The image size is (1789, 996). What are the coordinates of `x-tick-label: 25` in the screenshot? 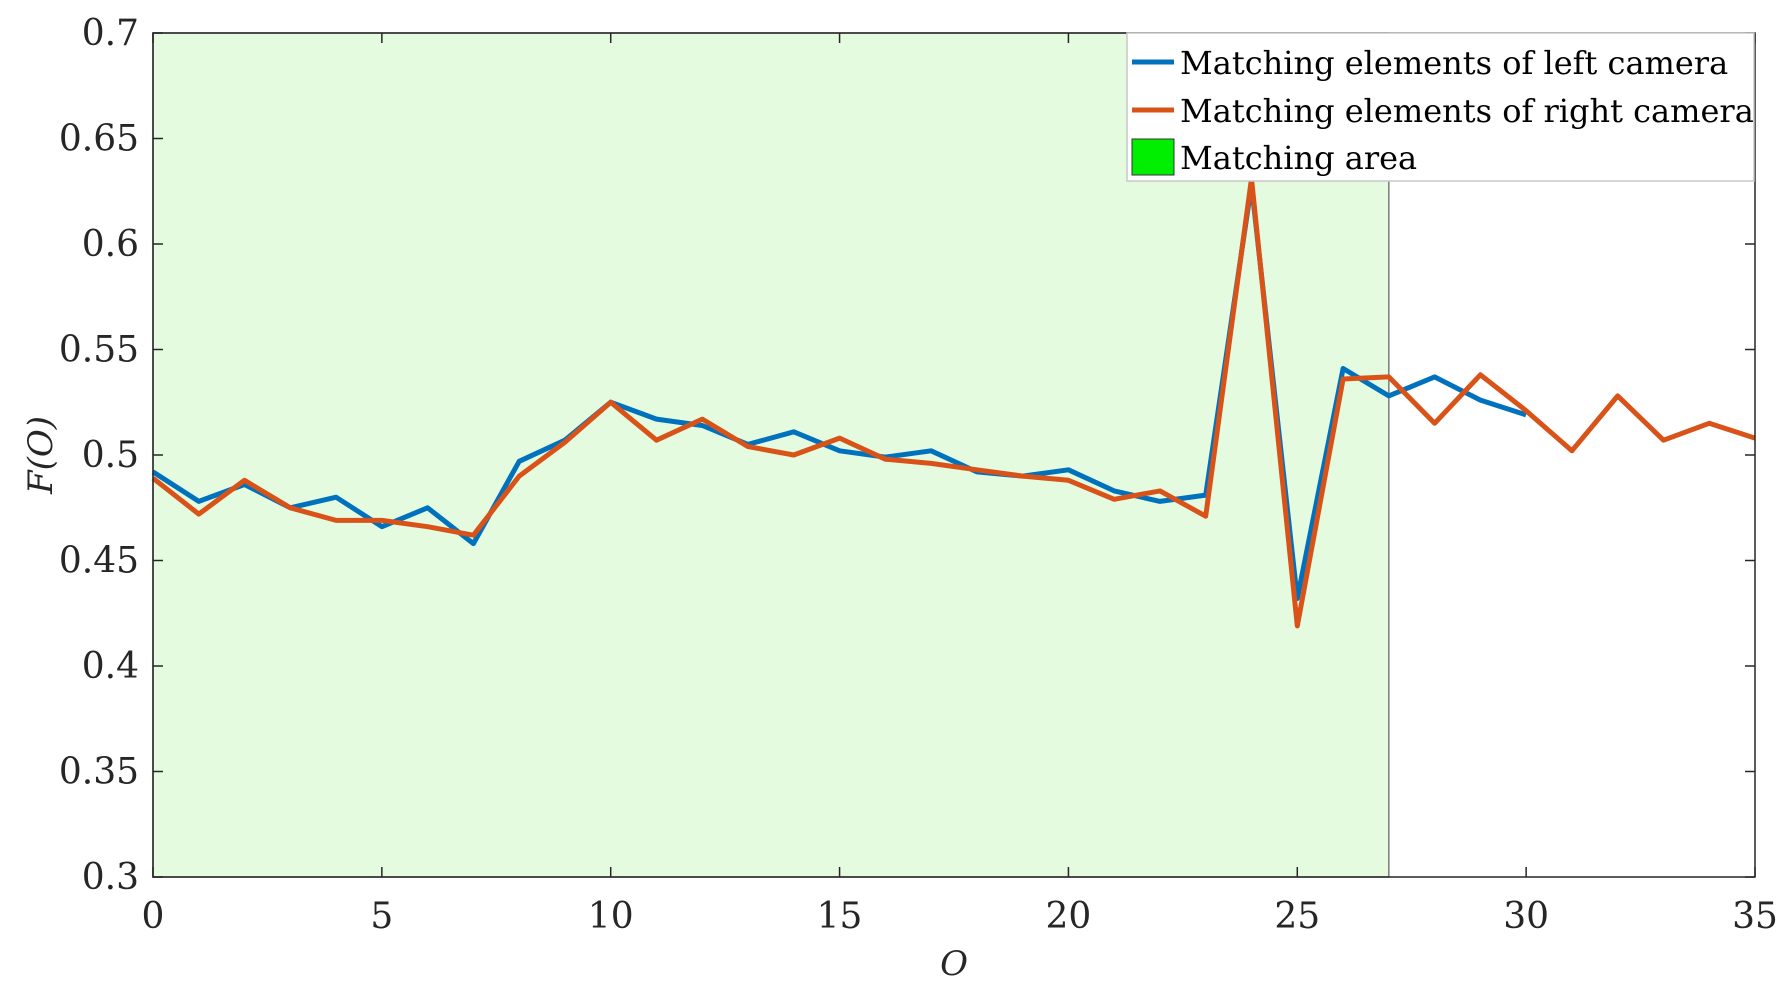 It's located at (1297, 916).